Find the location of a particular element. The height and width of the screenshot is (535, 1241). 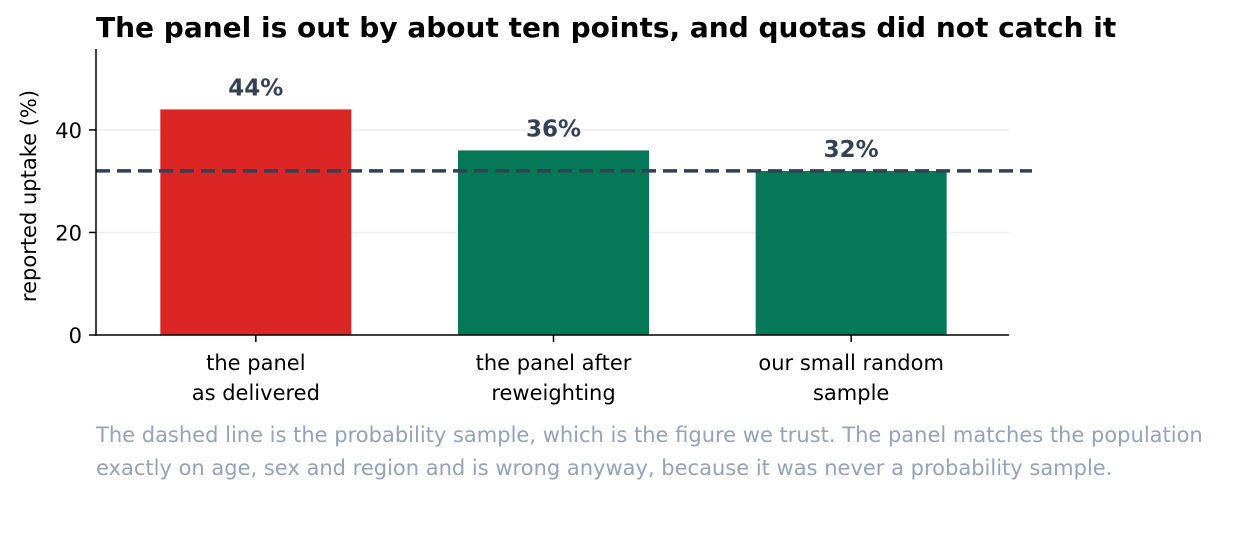

x-category-label: the panel after is located at coordinates (554, 363).